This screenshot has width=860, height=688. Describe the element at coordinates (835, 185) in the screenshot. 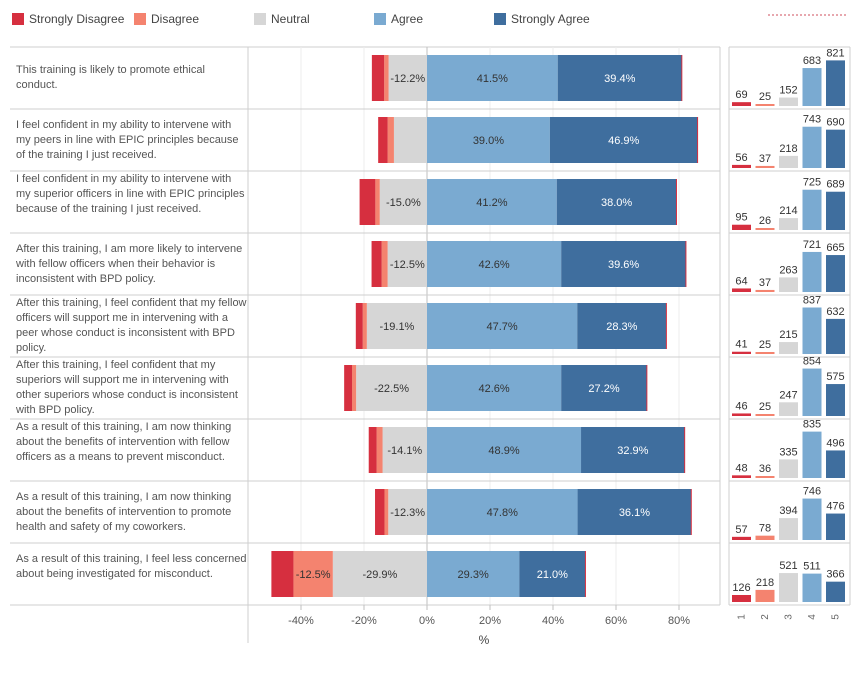

I see `mini-count-label: 689` at that location.